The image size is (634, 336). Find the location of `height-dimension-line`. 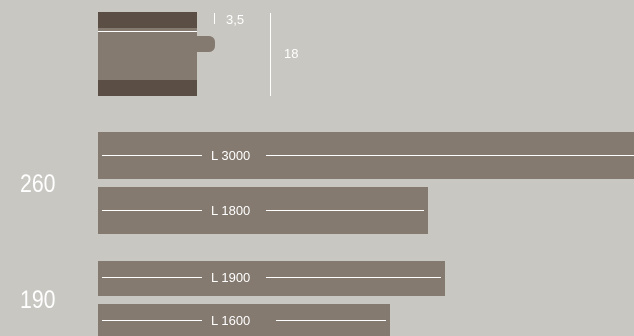

height-dimension-line is located at coordinates (270, 54).